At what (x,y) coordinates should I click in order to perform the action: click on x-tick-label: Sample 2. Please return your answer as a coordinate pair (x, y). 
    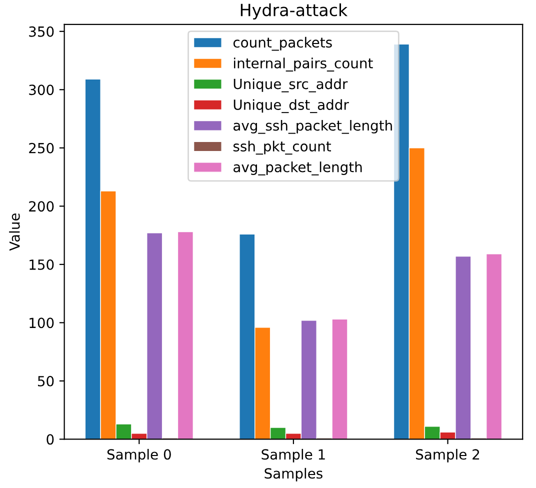
    Looking at the image, I should click on (448, 455).